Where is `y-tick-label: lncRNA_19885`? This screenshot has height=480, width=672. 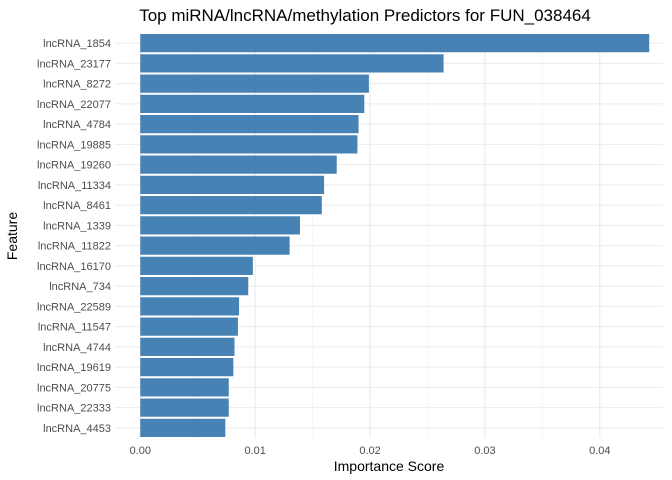 y-tick-label: lncRNA_19885 is located at coordinates (74, 145).